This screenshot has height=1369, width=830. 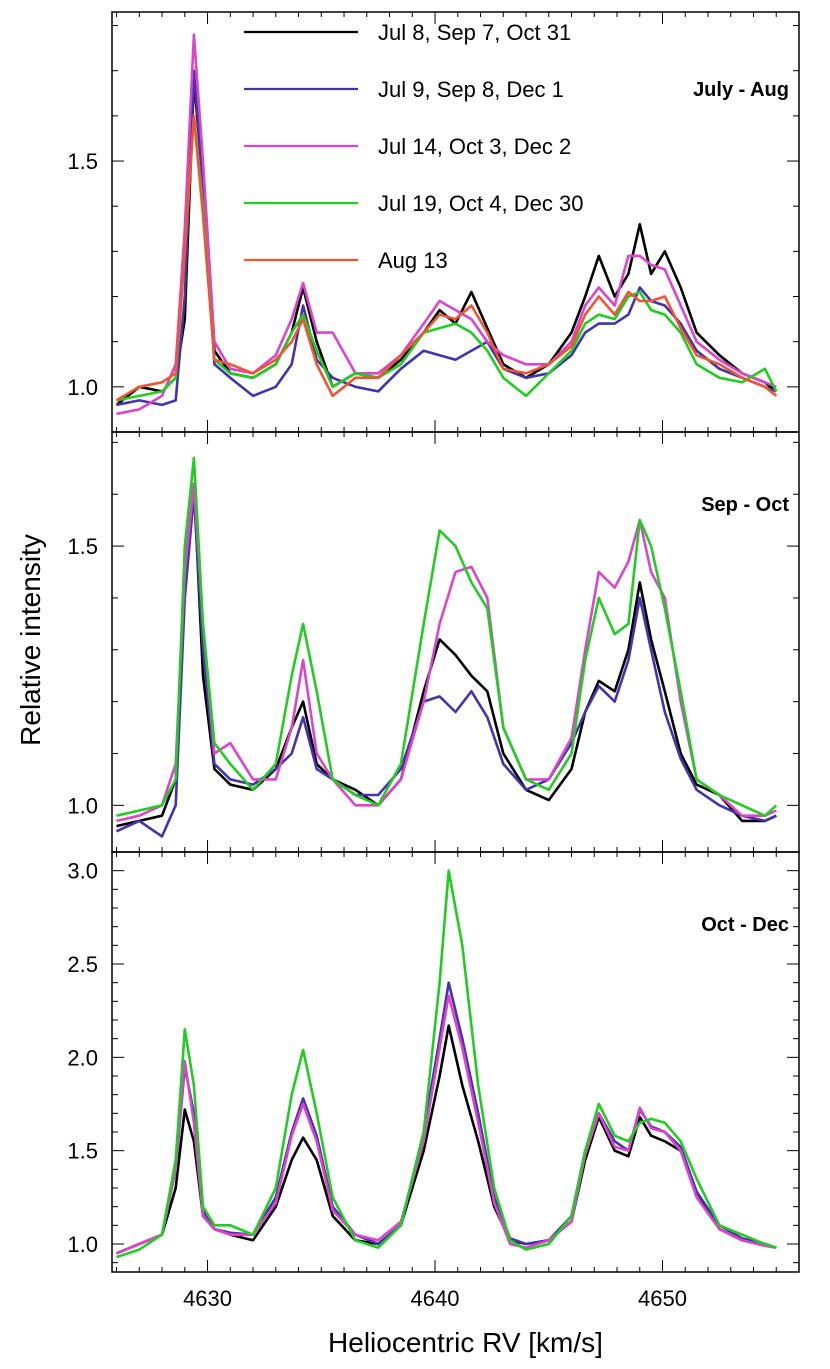 What do you see at coordinates (662, 1298) in the screenshot?
I see `x-tick-label: 4650` at bounding box center [662, 1298].